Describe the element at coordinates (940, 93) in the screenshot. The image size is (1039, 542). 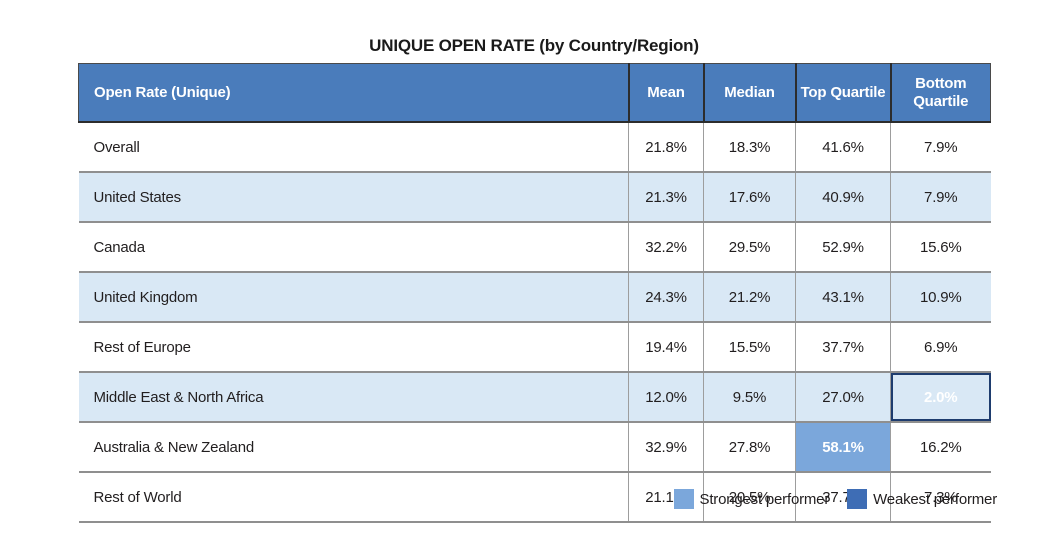
I see `header-bottom-quartile: Bottom Quartile` at that location.